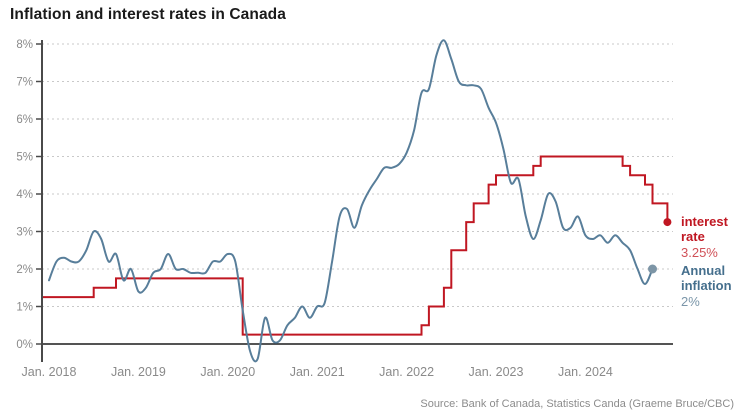 This screenshot has height=416, width=740. Describe the element at coordinates (24, 345) in the screenshot. I see `y-axis-label: 0%` at that location.